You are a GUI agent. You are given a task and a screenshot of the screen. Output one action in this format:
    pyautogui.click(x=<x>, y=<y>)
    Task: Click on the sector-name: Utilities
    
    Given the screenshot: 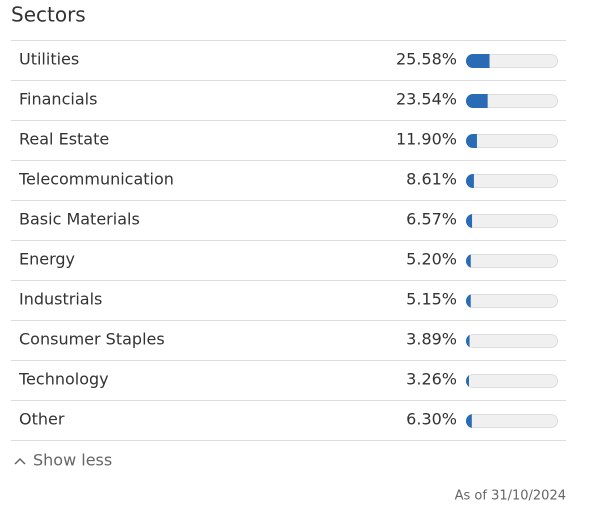 What is the action you would take?
    pyautogui.click(x=49, y=59)
    